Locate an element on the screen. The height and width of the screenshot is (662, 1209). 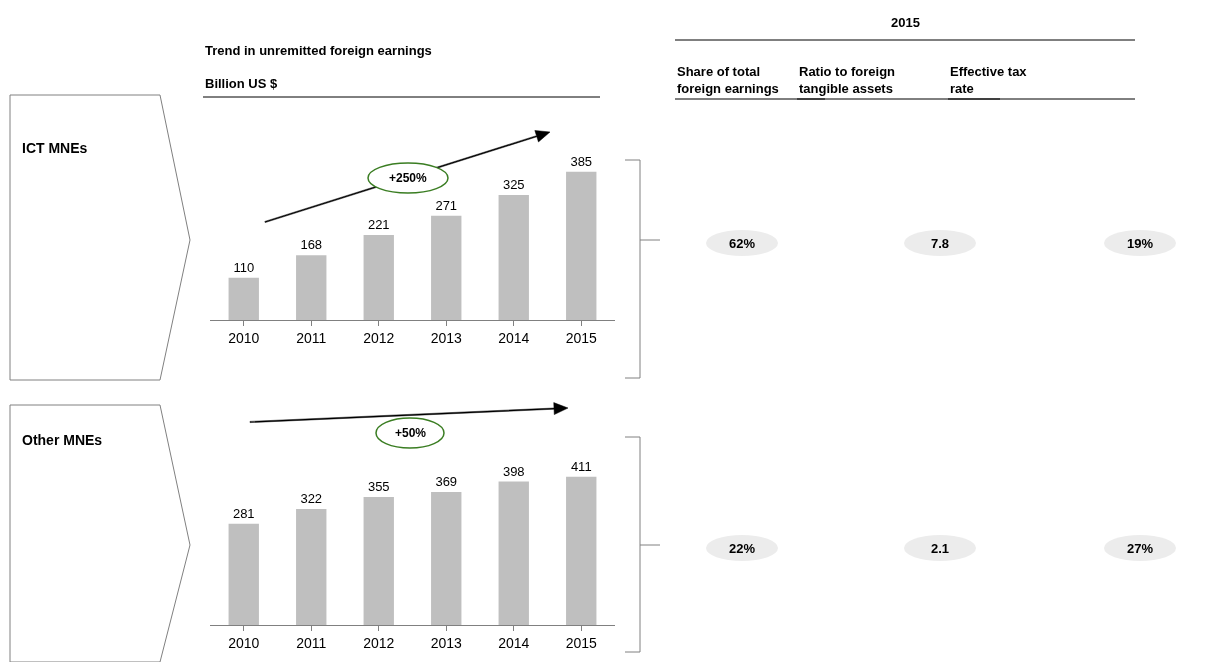
text: 19% is located at coordinates (1140, 243).